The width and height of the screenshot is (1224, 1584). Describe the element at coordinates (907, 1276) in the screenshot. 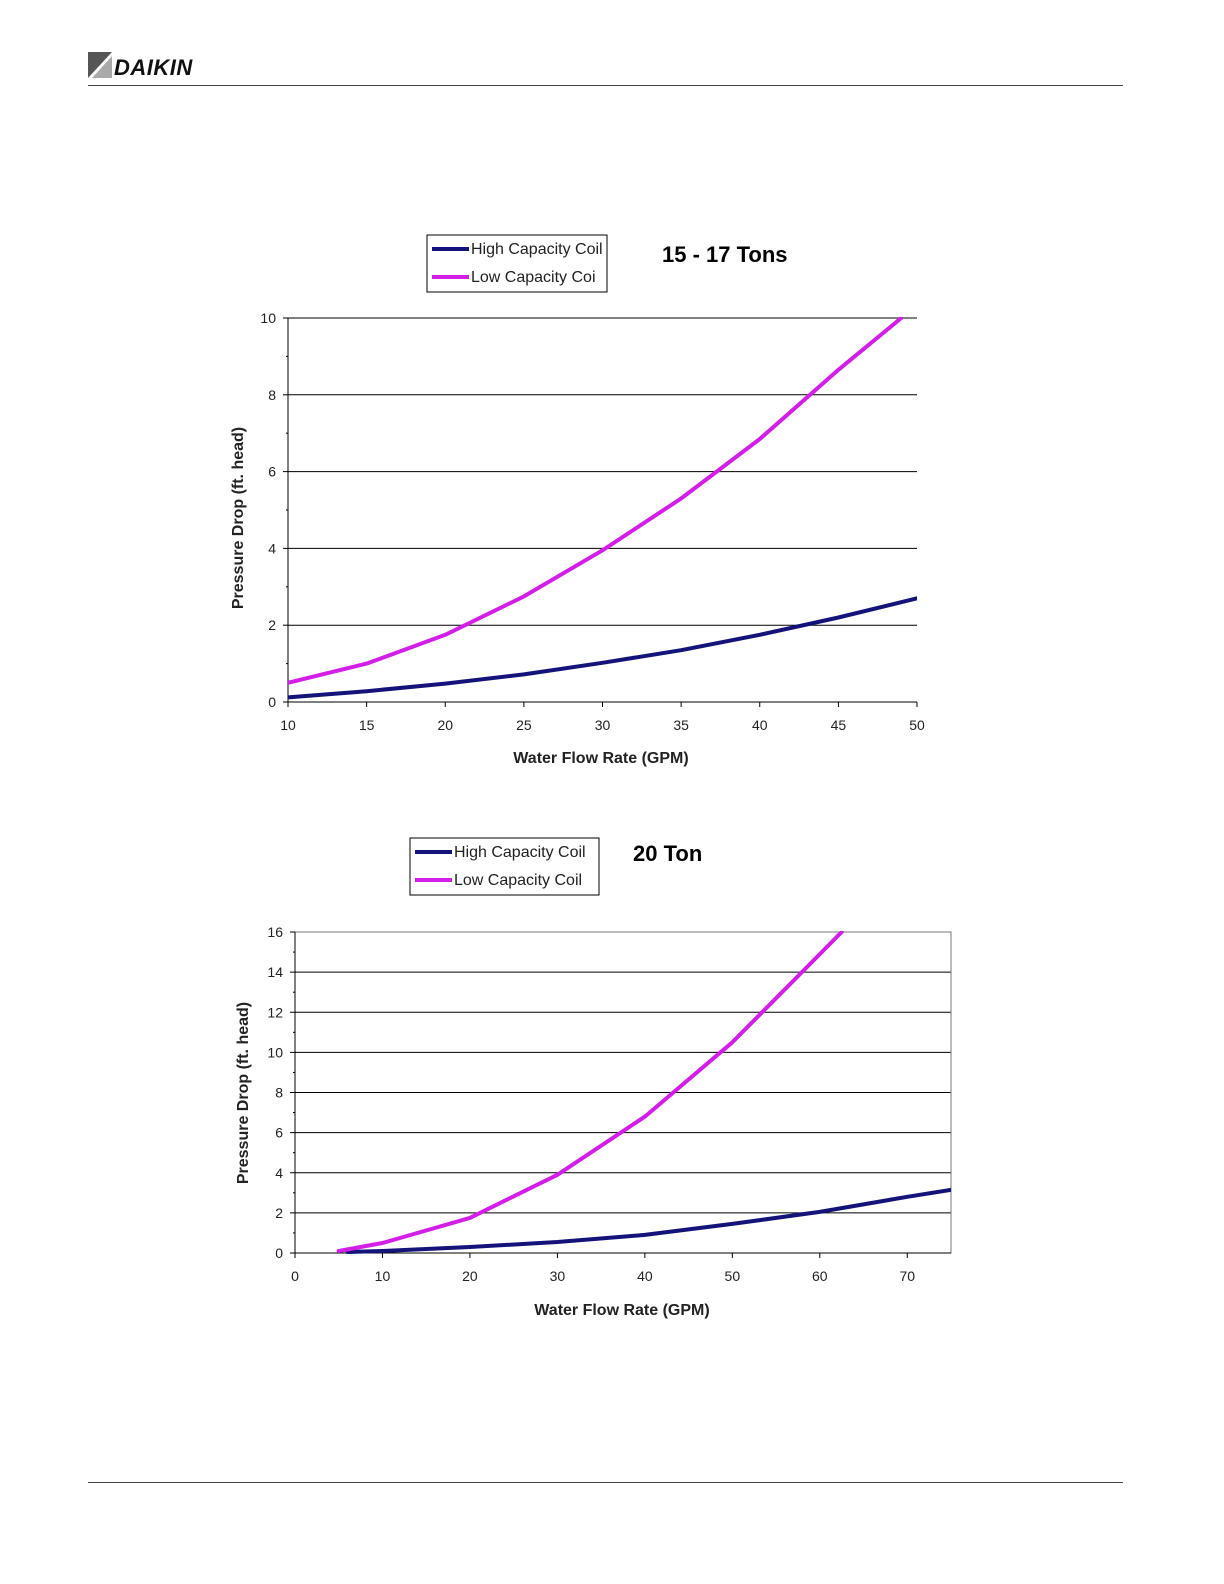

I see `x-tick-label: 70` at that location.